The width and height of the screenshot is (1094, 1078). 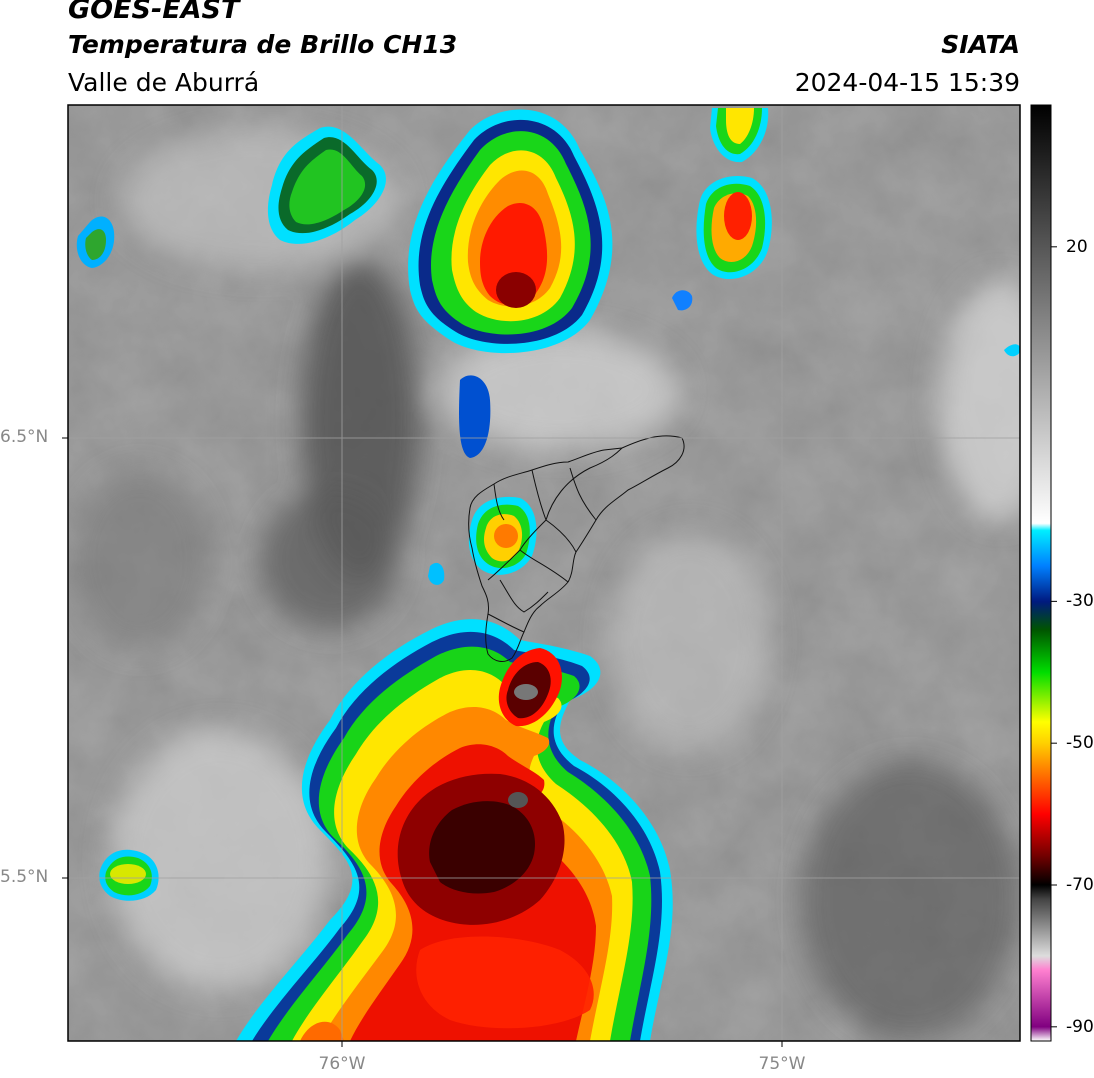 What do you see at coordinates (482, 480) in the screenshot?
I see `storm-center` at bounding box center [482, 480].